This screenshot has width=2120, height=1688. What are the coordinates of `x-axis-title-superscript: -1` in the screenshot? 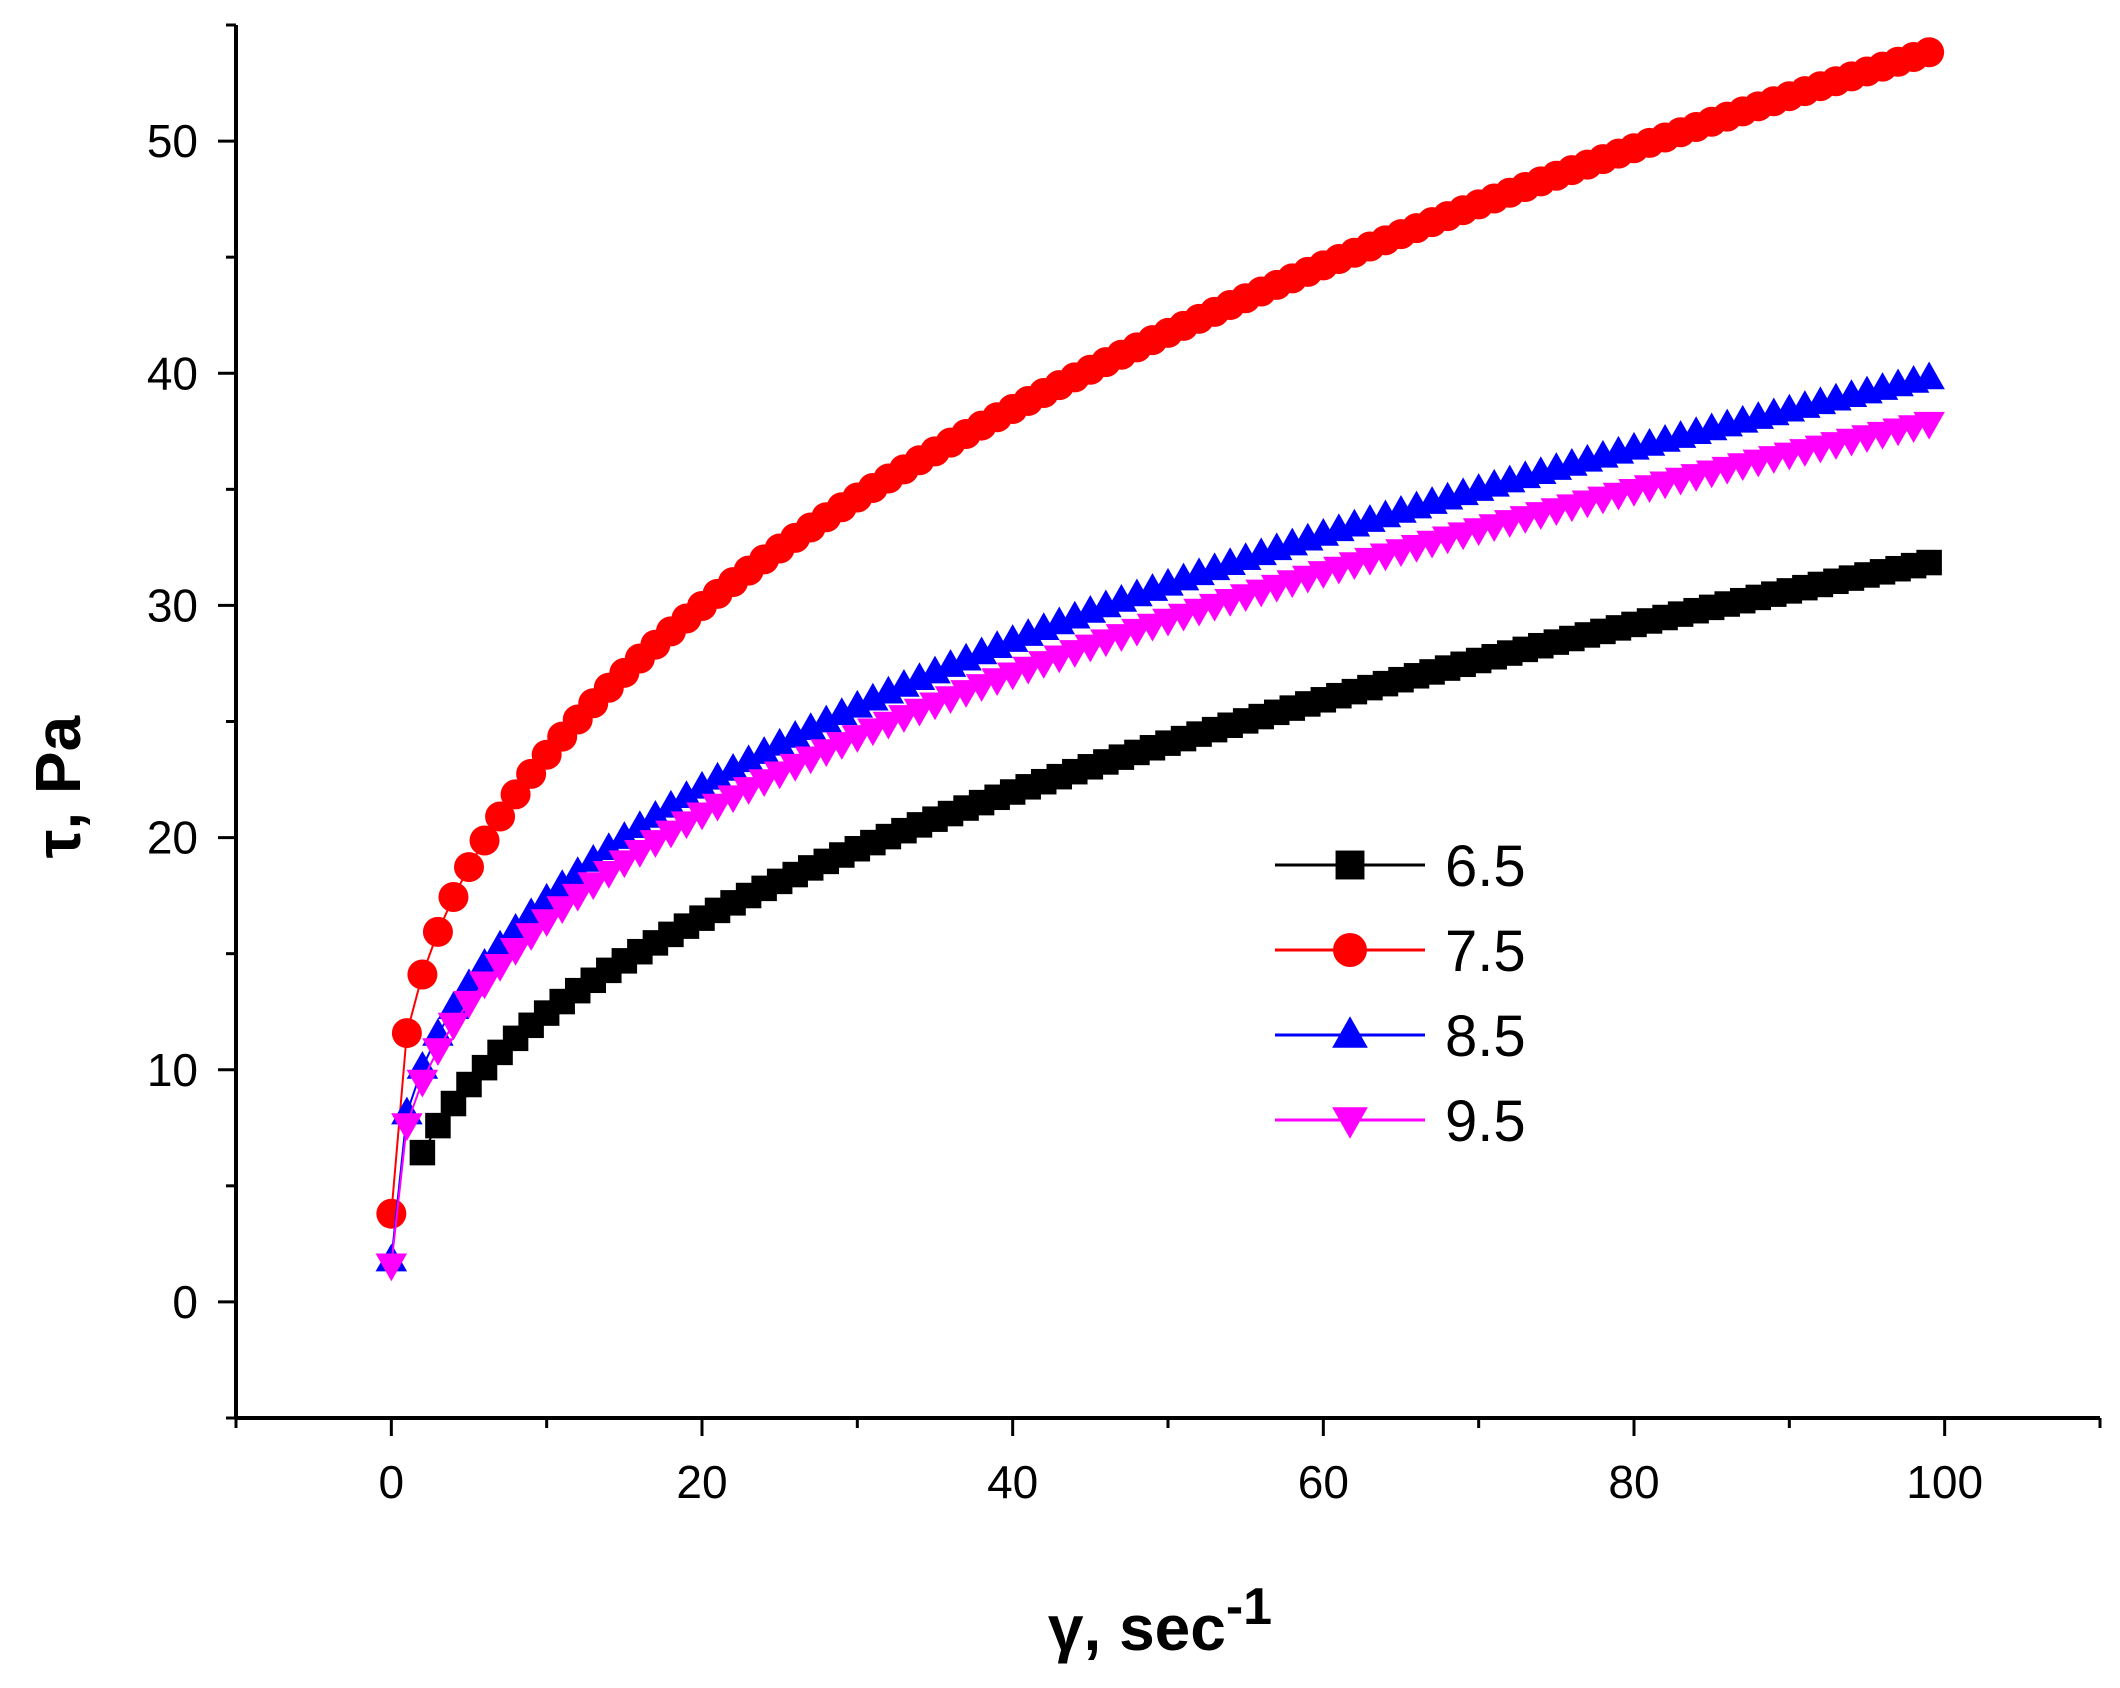 It's located at (1249, 1607).